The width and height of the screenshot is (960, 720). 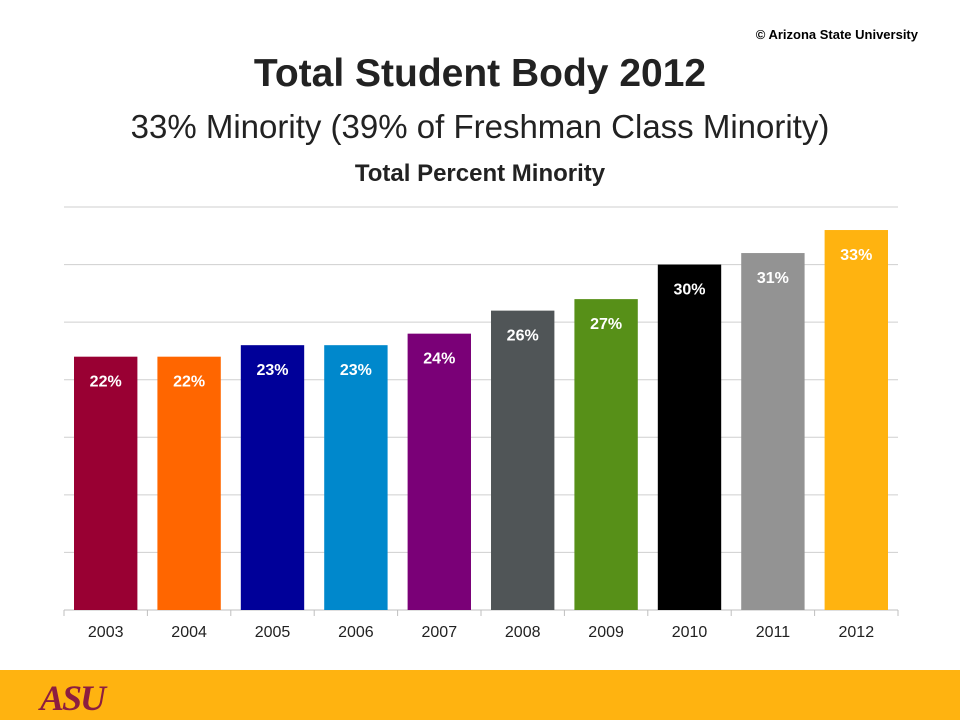 I want to click on bar-2003, so click(x=106, y=483).